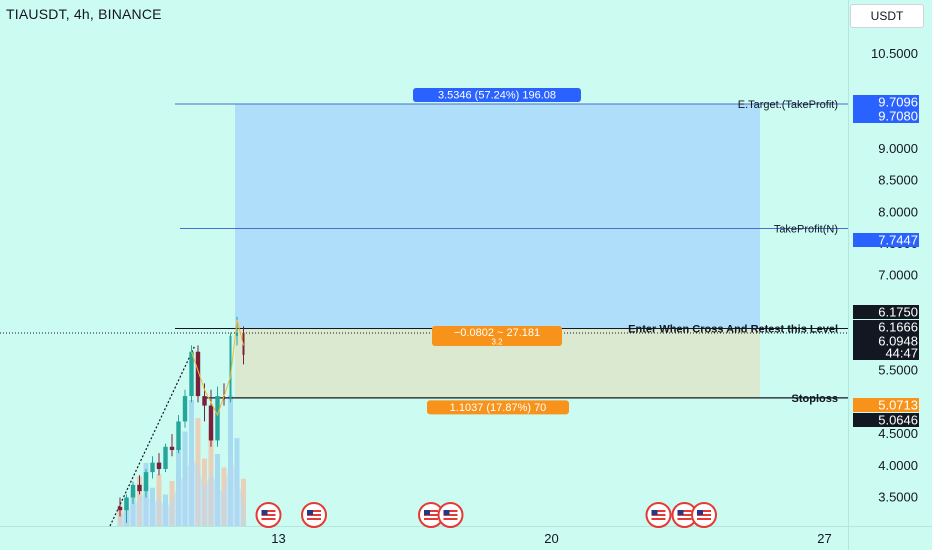  Describe the element at coordinates (815, 399) in the screenshot. I see `stoploss-line-label: Stoploss` at that location.